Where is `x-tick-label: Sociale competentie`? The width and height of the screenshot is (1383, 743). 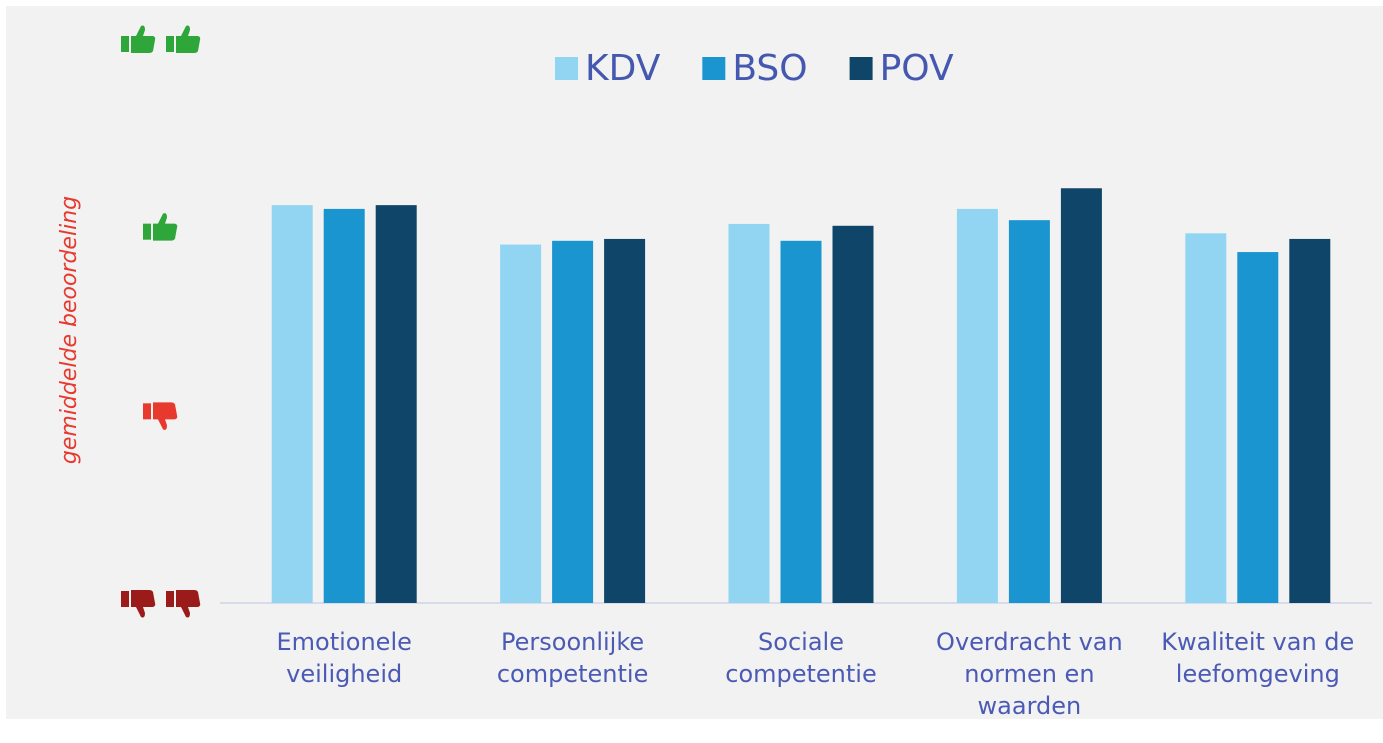 x-tick-label: Sociale competentie is located at coordinates (801, 658).